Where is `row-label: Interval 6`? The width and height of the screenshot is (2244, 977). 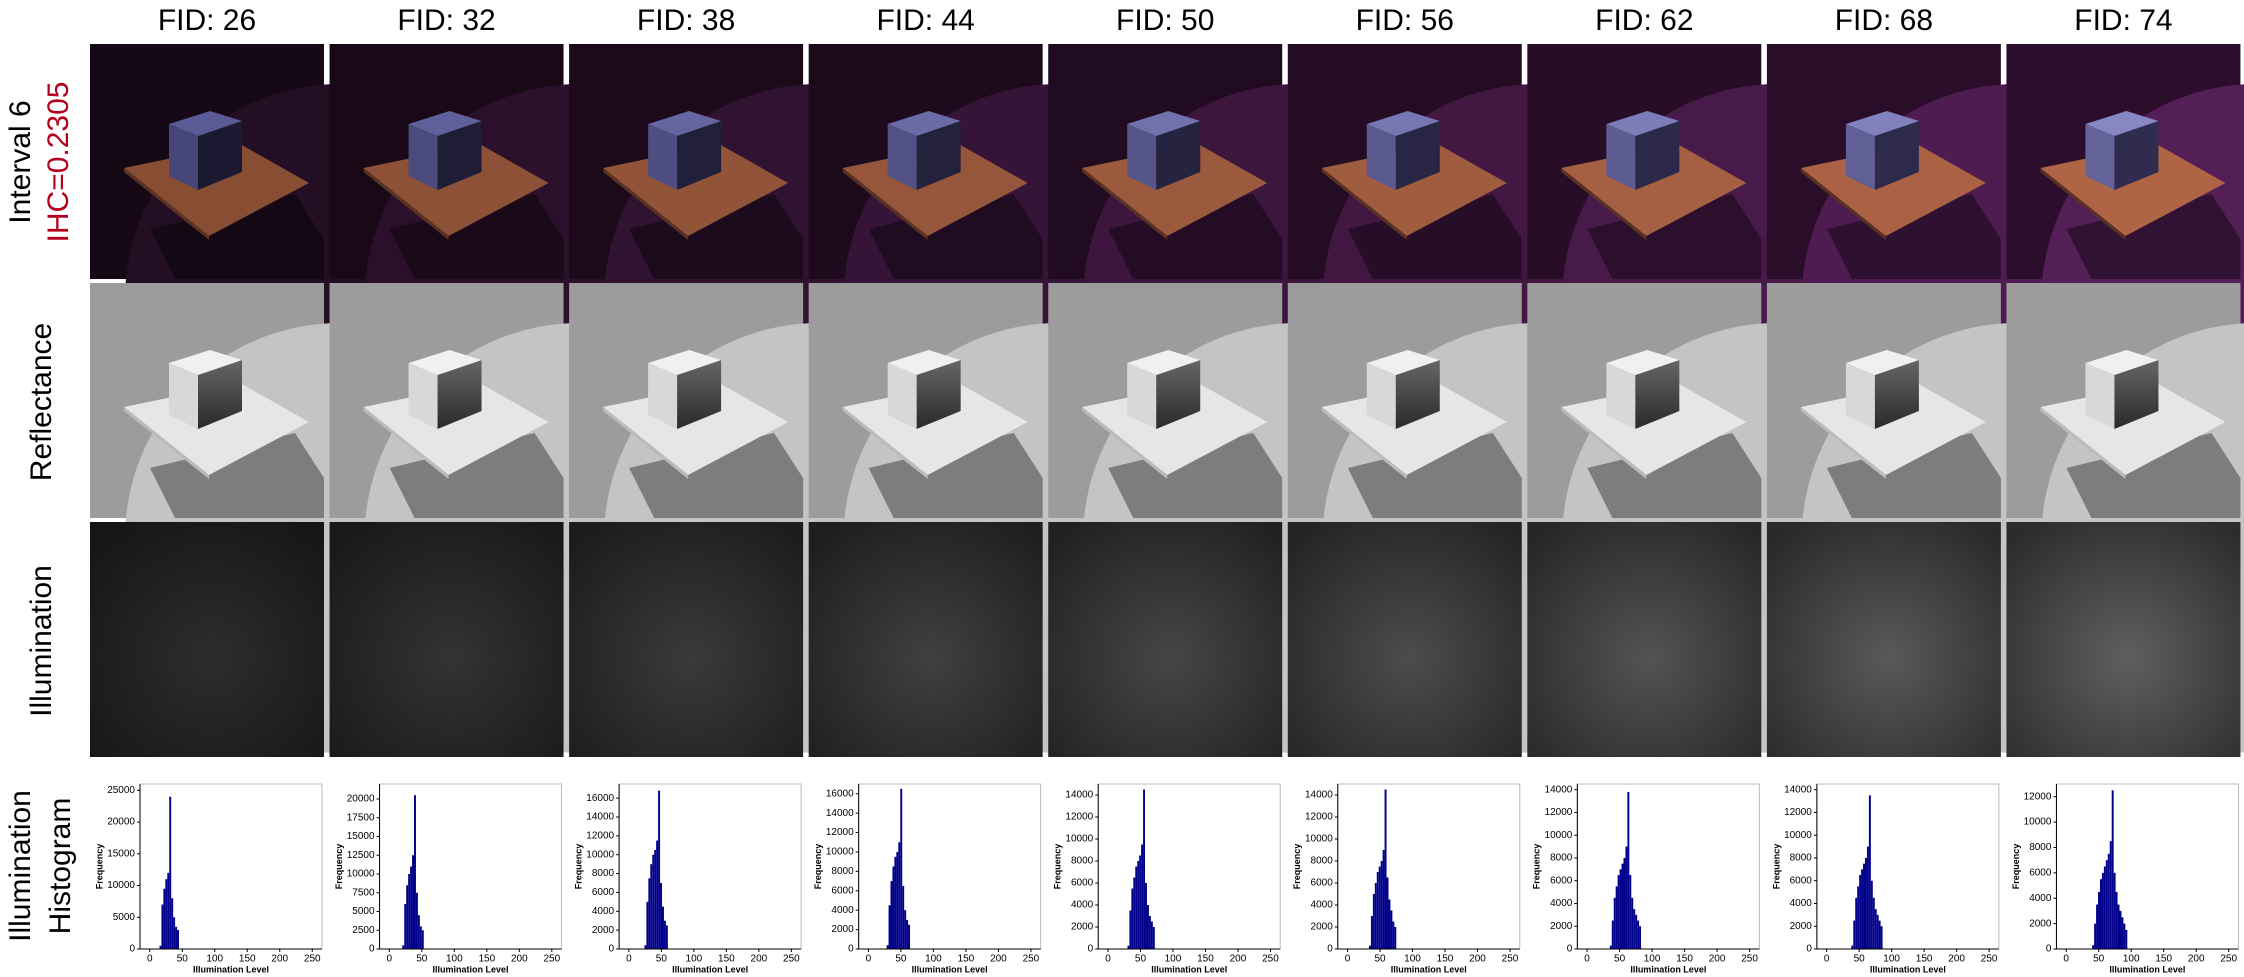 row-label: Interval 6 is located at coordinates (20, 161).